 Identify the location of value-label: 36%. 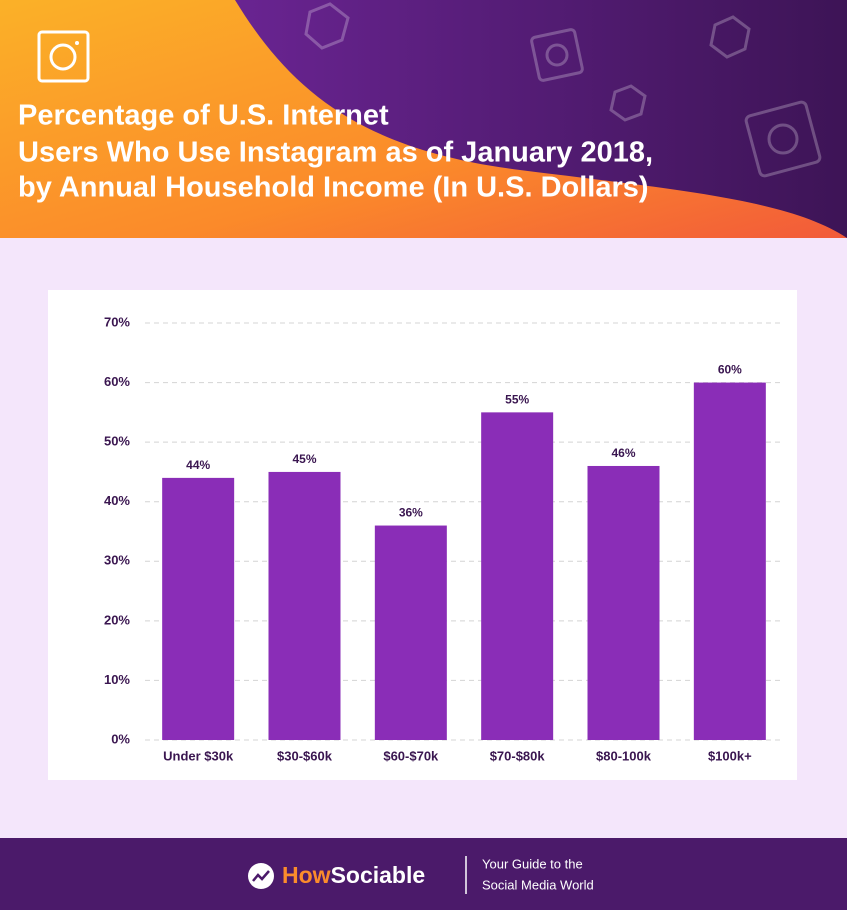
(411, 513).